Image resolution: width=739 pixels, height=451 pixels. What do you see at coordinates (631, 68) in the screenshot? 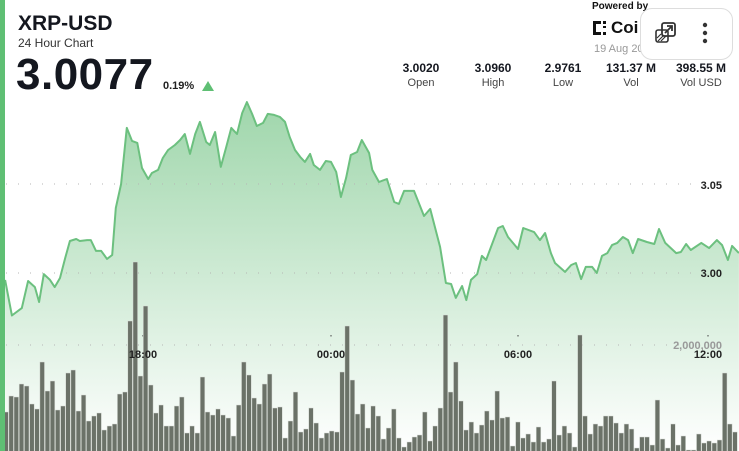
I see `stat-value: 131.37 M` at bounding box center [631, 68].